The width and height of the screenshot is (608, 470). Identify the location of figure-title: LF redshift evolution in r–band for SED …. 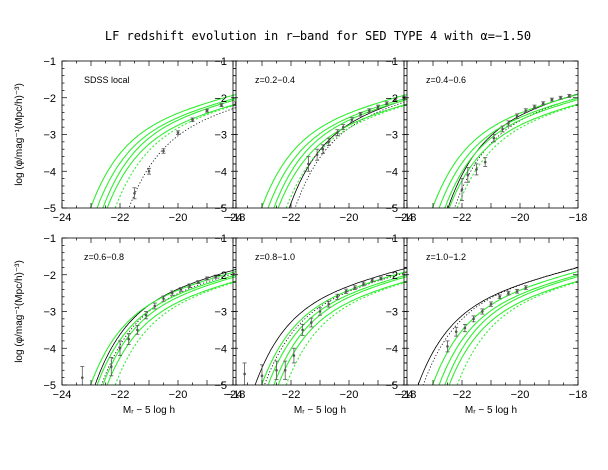
(318, 36).